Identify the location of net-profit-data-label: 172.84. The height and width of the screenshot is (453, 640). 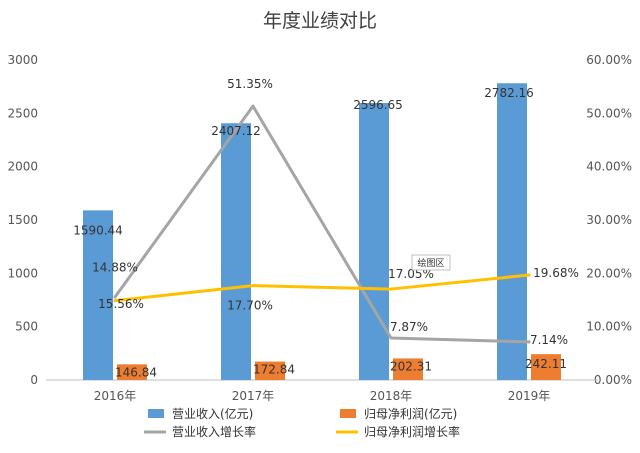
(274, 370).